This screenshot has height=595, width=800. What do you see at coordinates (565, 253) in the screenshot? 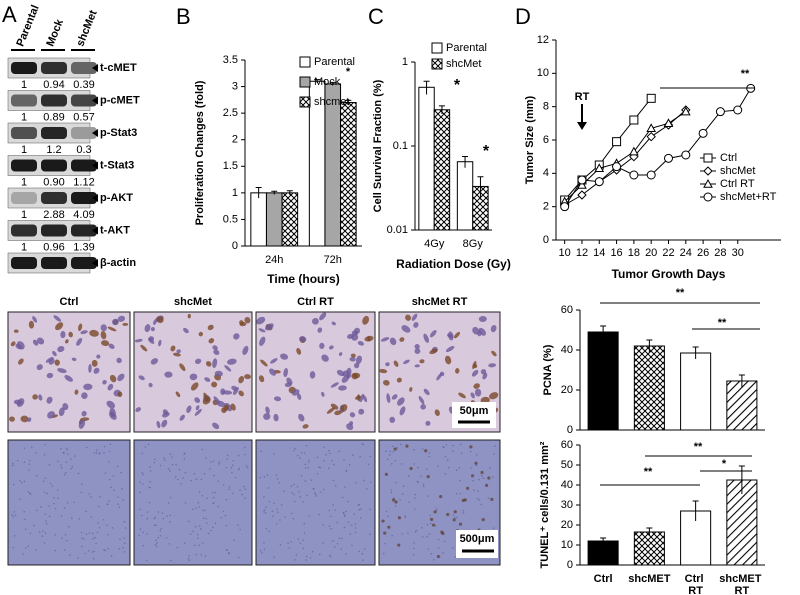
I see `x-tick-label: 10` at bounding box center [565, 253].